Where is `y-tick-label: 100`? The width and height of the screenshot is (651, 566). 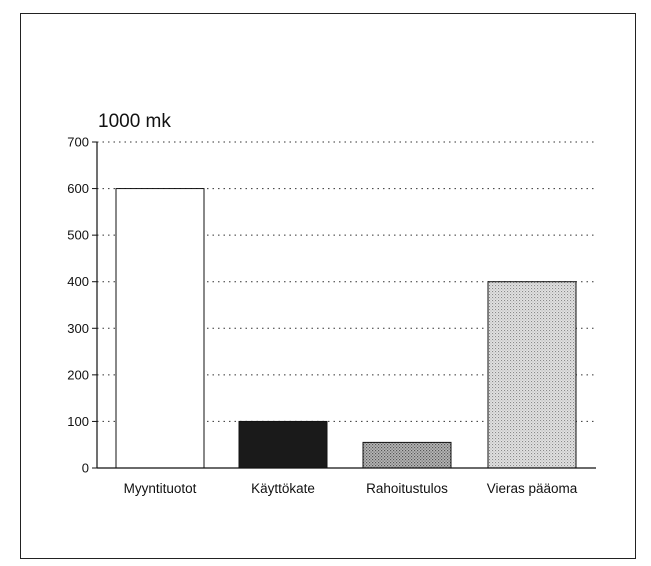
y-tick-label: 100 is located at coordinates (78, 421).